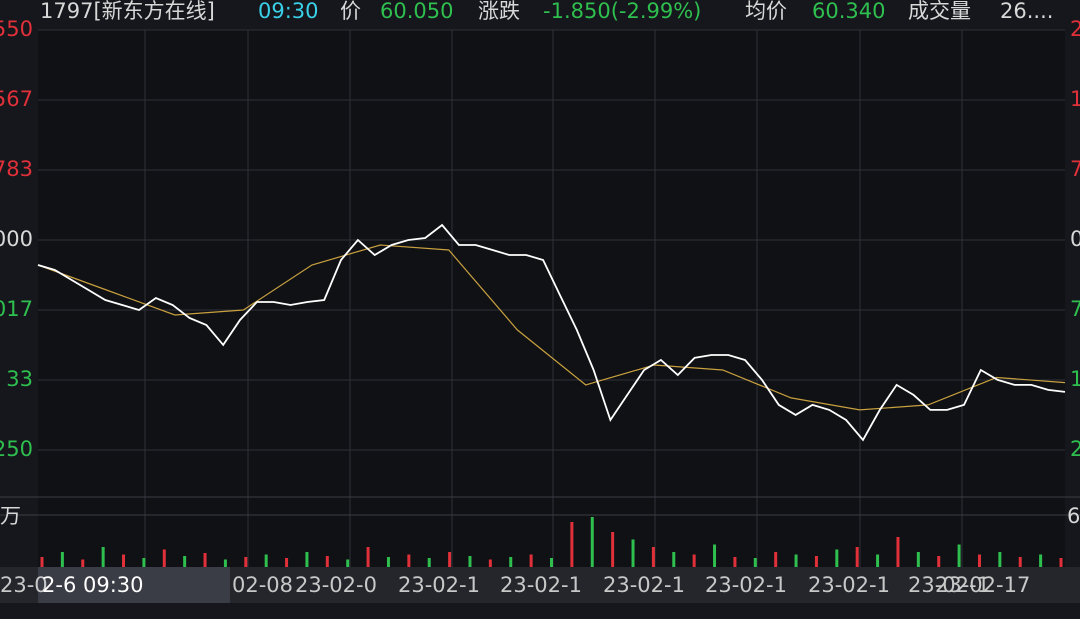 This screenshot has height=619, width=1080. Describe the element at coordinates (622, 11) in the screenshot. I see `change: -1.850(-2.99%)` at that location.